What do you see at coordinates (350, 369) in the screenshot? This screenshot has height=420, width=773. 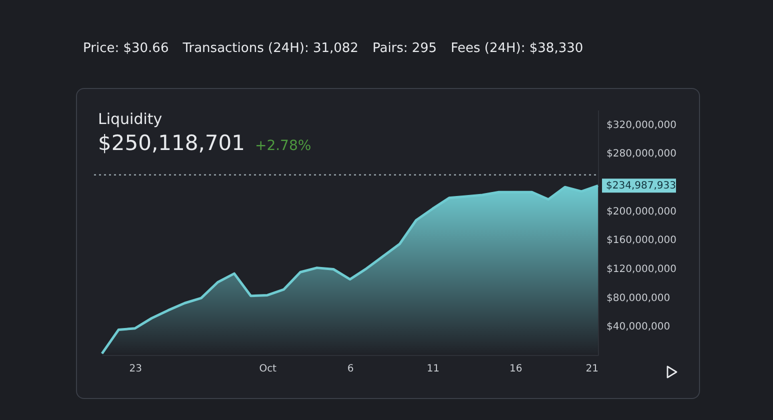 I see `x-tick-label: 6` at bounding box center [350, 369].